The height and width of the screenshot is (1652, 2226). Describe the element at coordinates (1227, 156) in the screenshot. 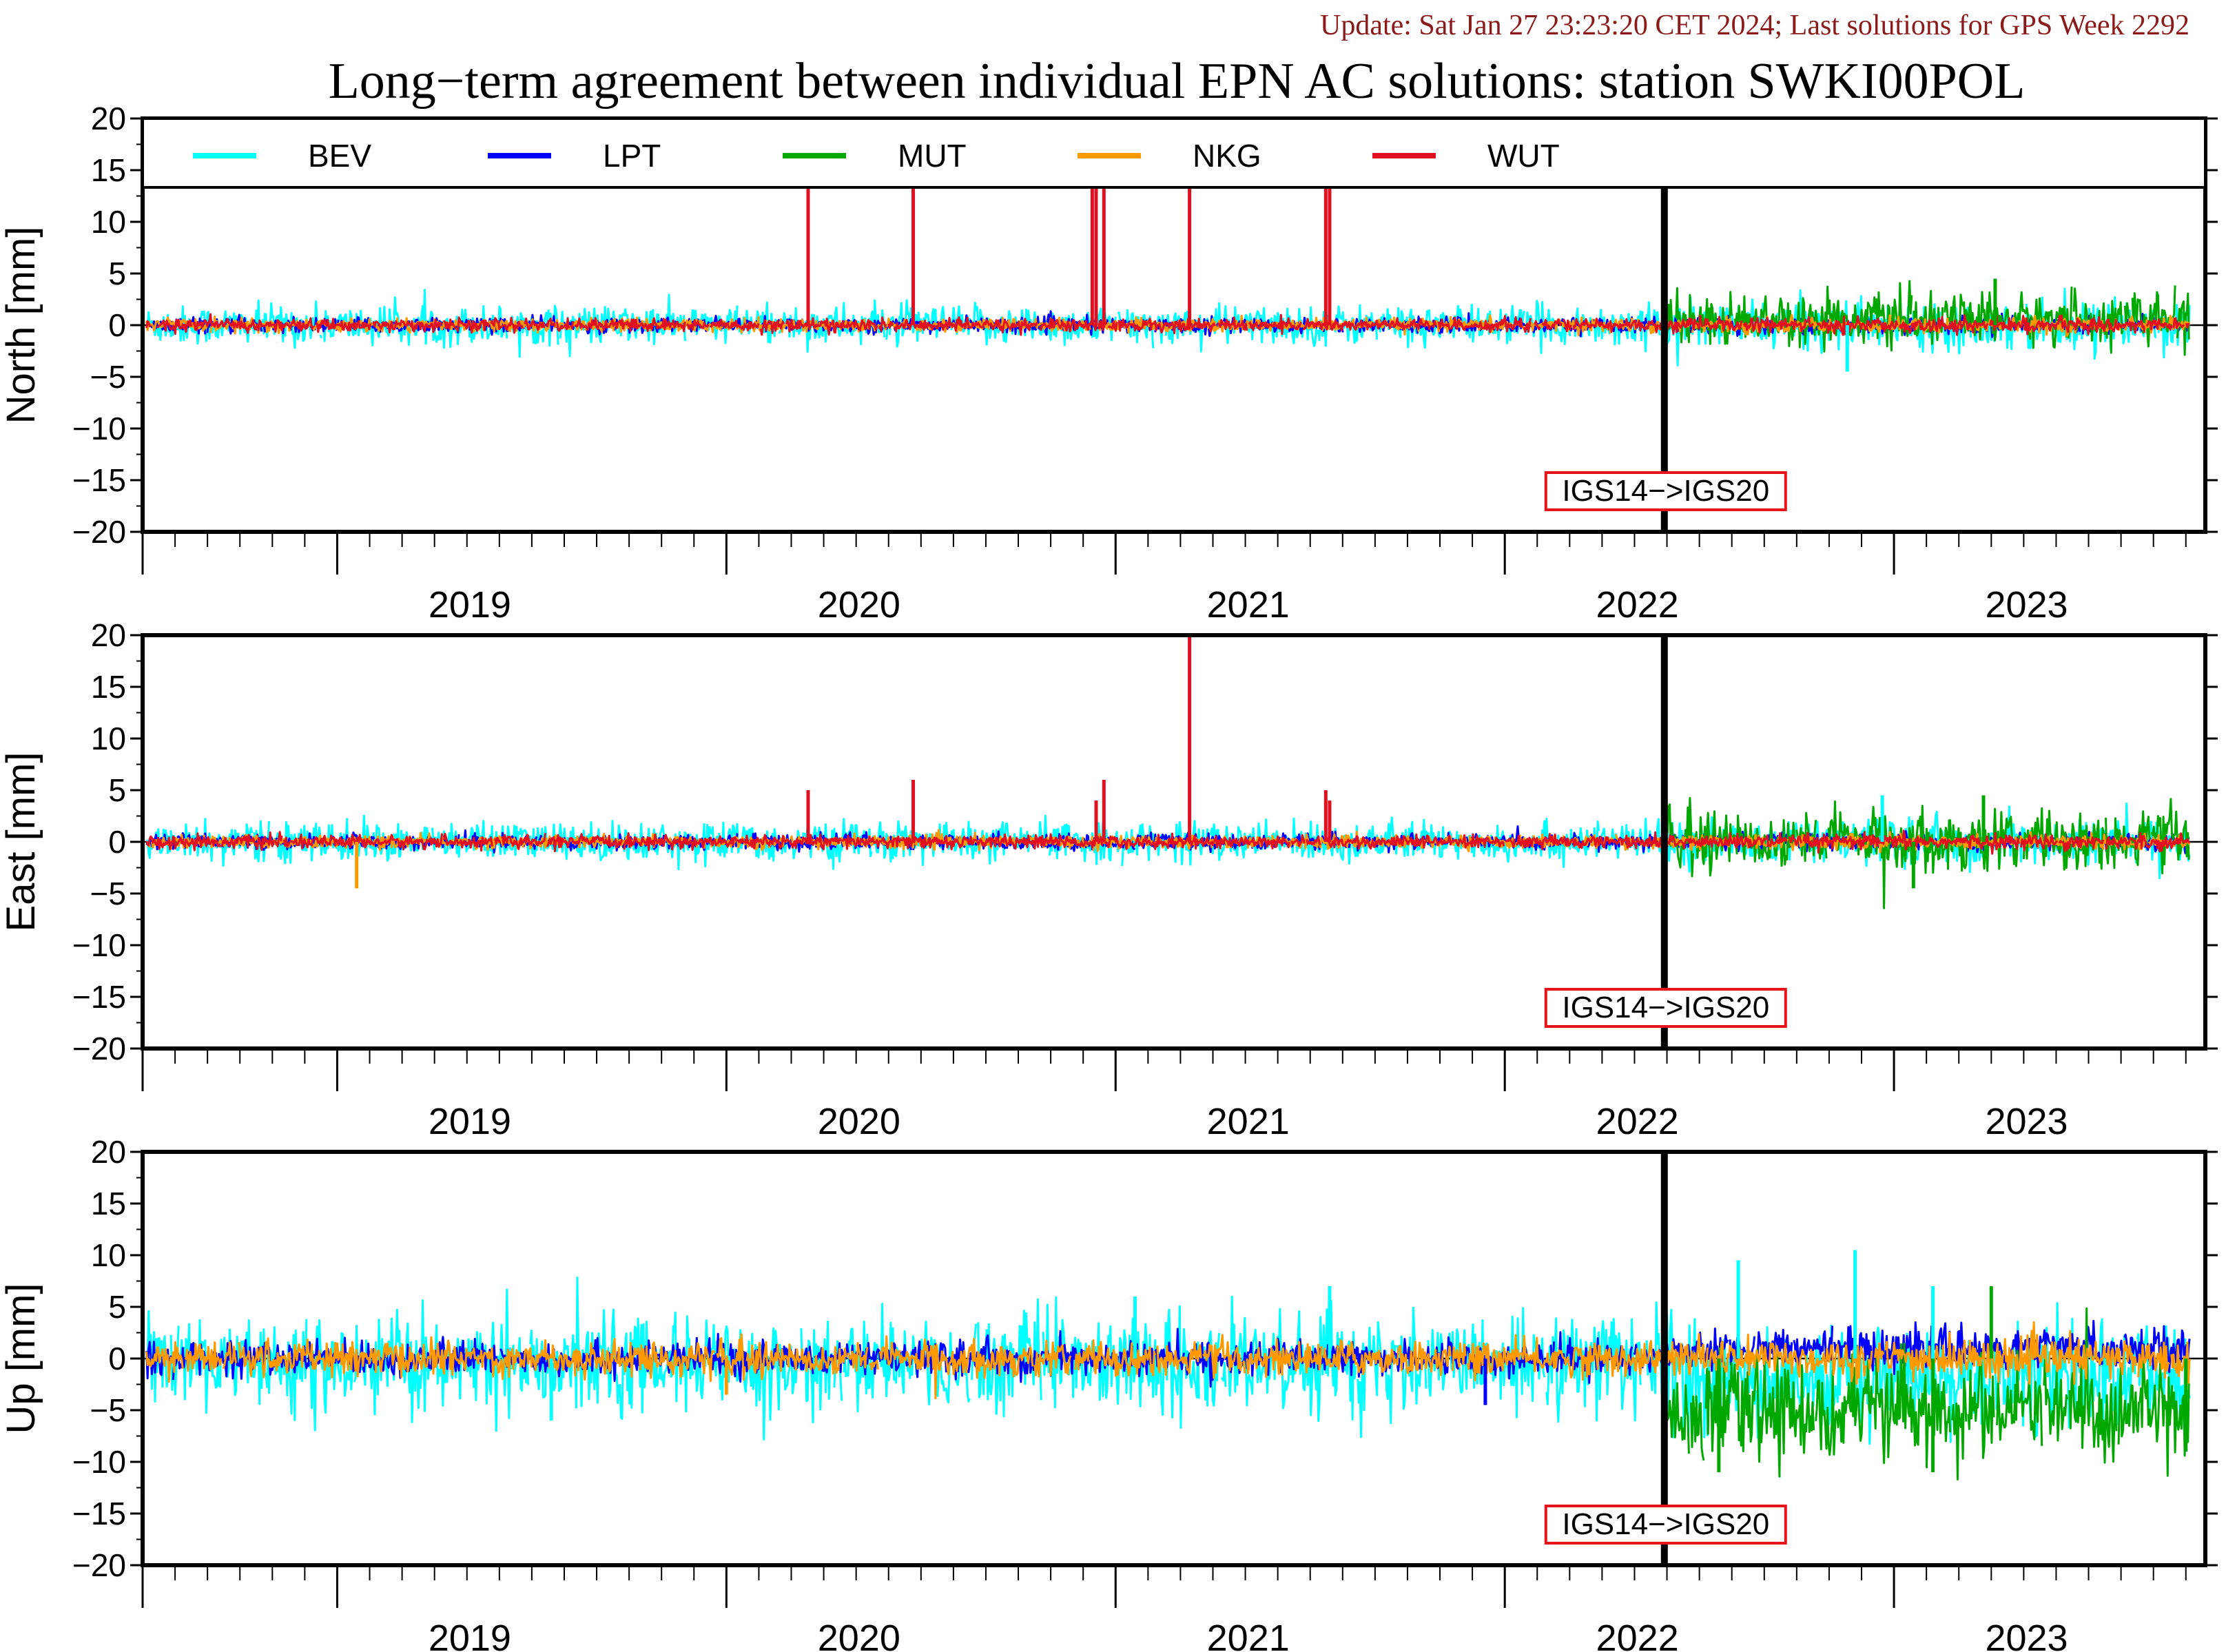

I see `legend-label-nkg: NKG` at that location.